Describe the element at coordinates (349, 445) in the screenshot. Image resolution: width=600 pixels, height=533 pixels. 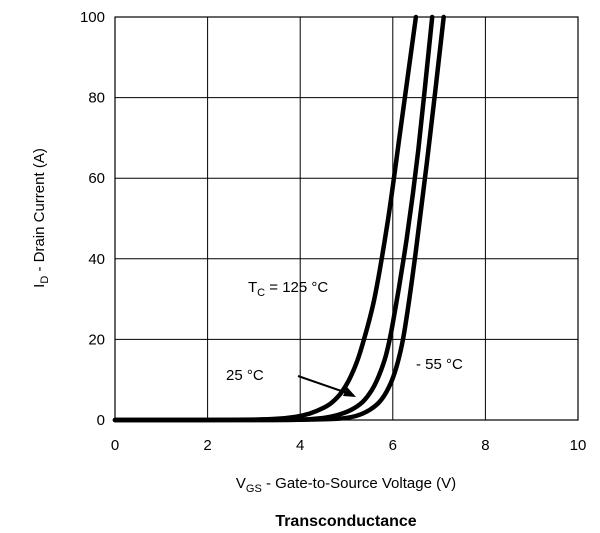
I see `x-tick-labels: 0 2 4 6 8 10` at that location.